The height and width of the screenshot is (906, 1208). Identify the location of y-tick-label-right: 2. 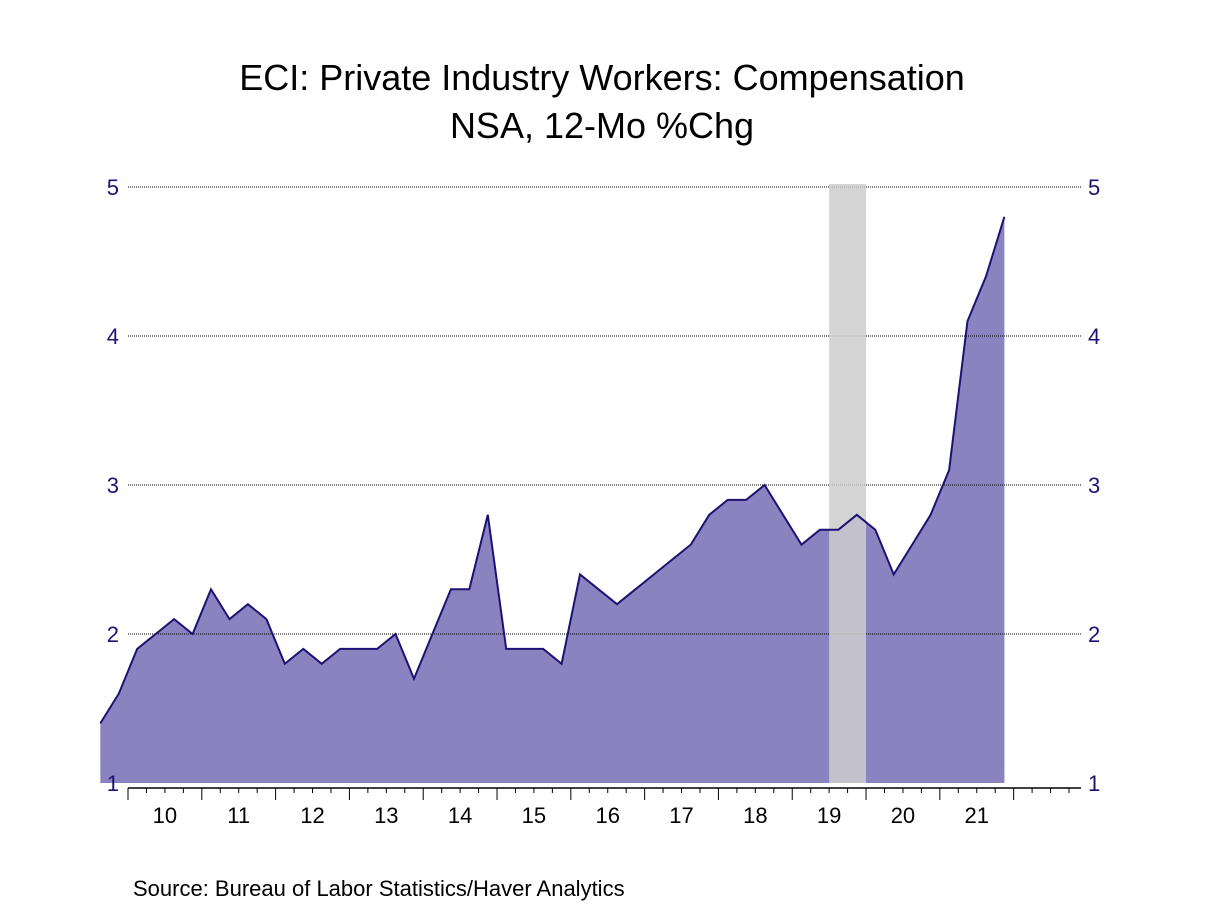
(1094, 634).